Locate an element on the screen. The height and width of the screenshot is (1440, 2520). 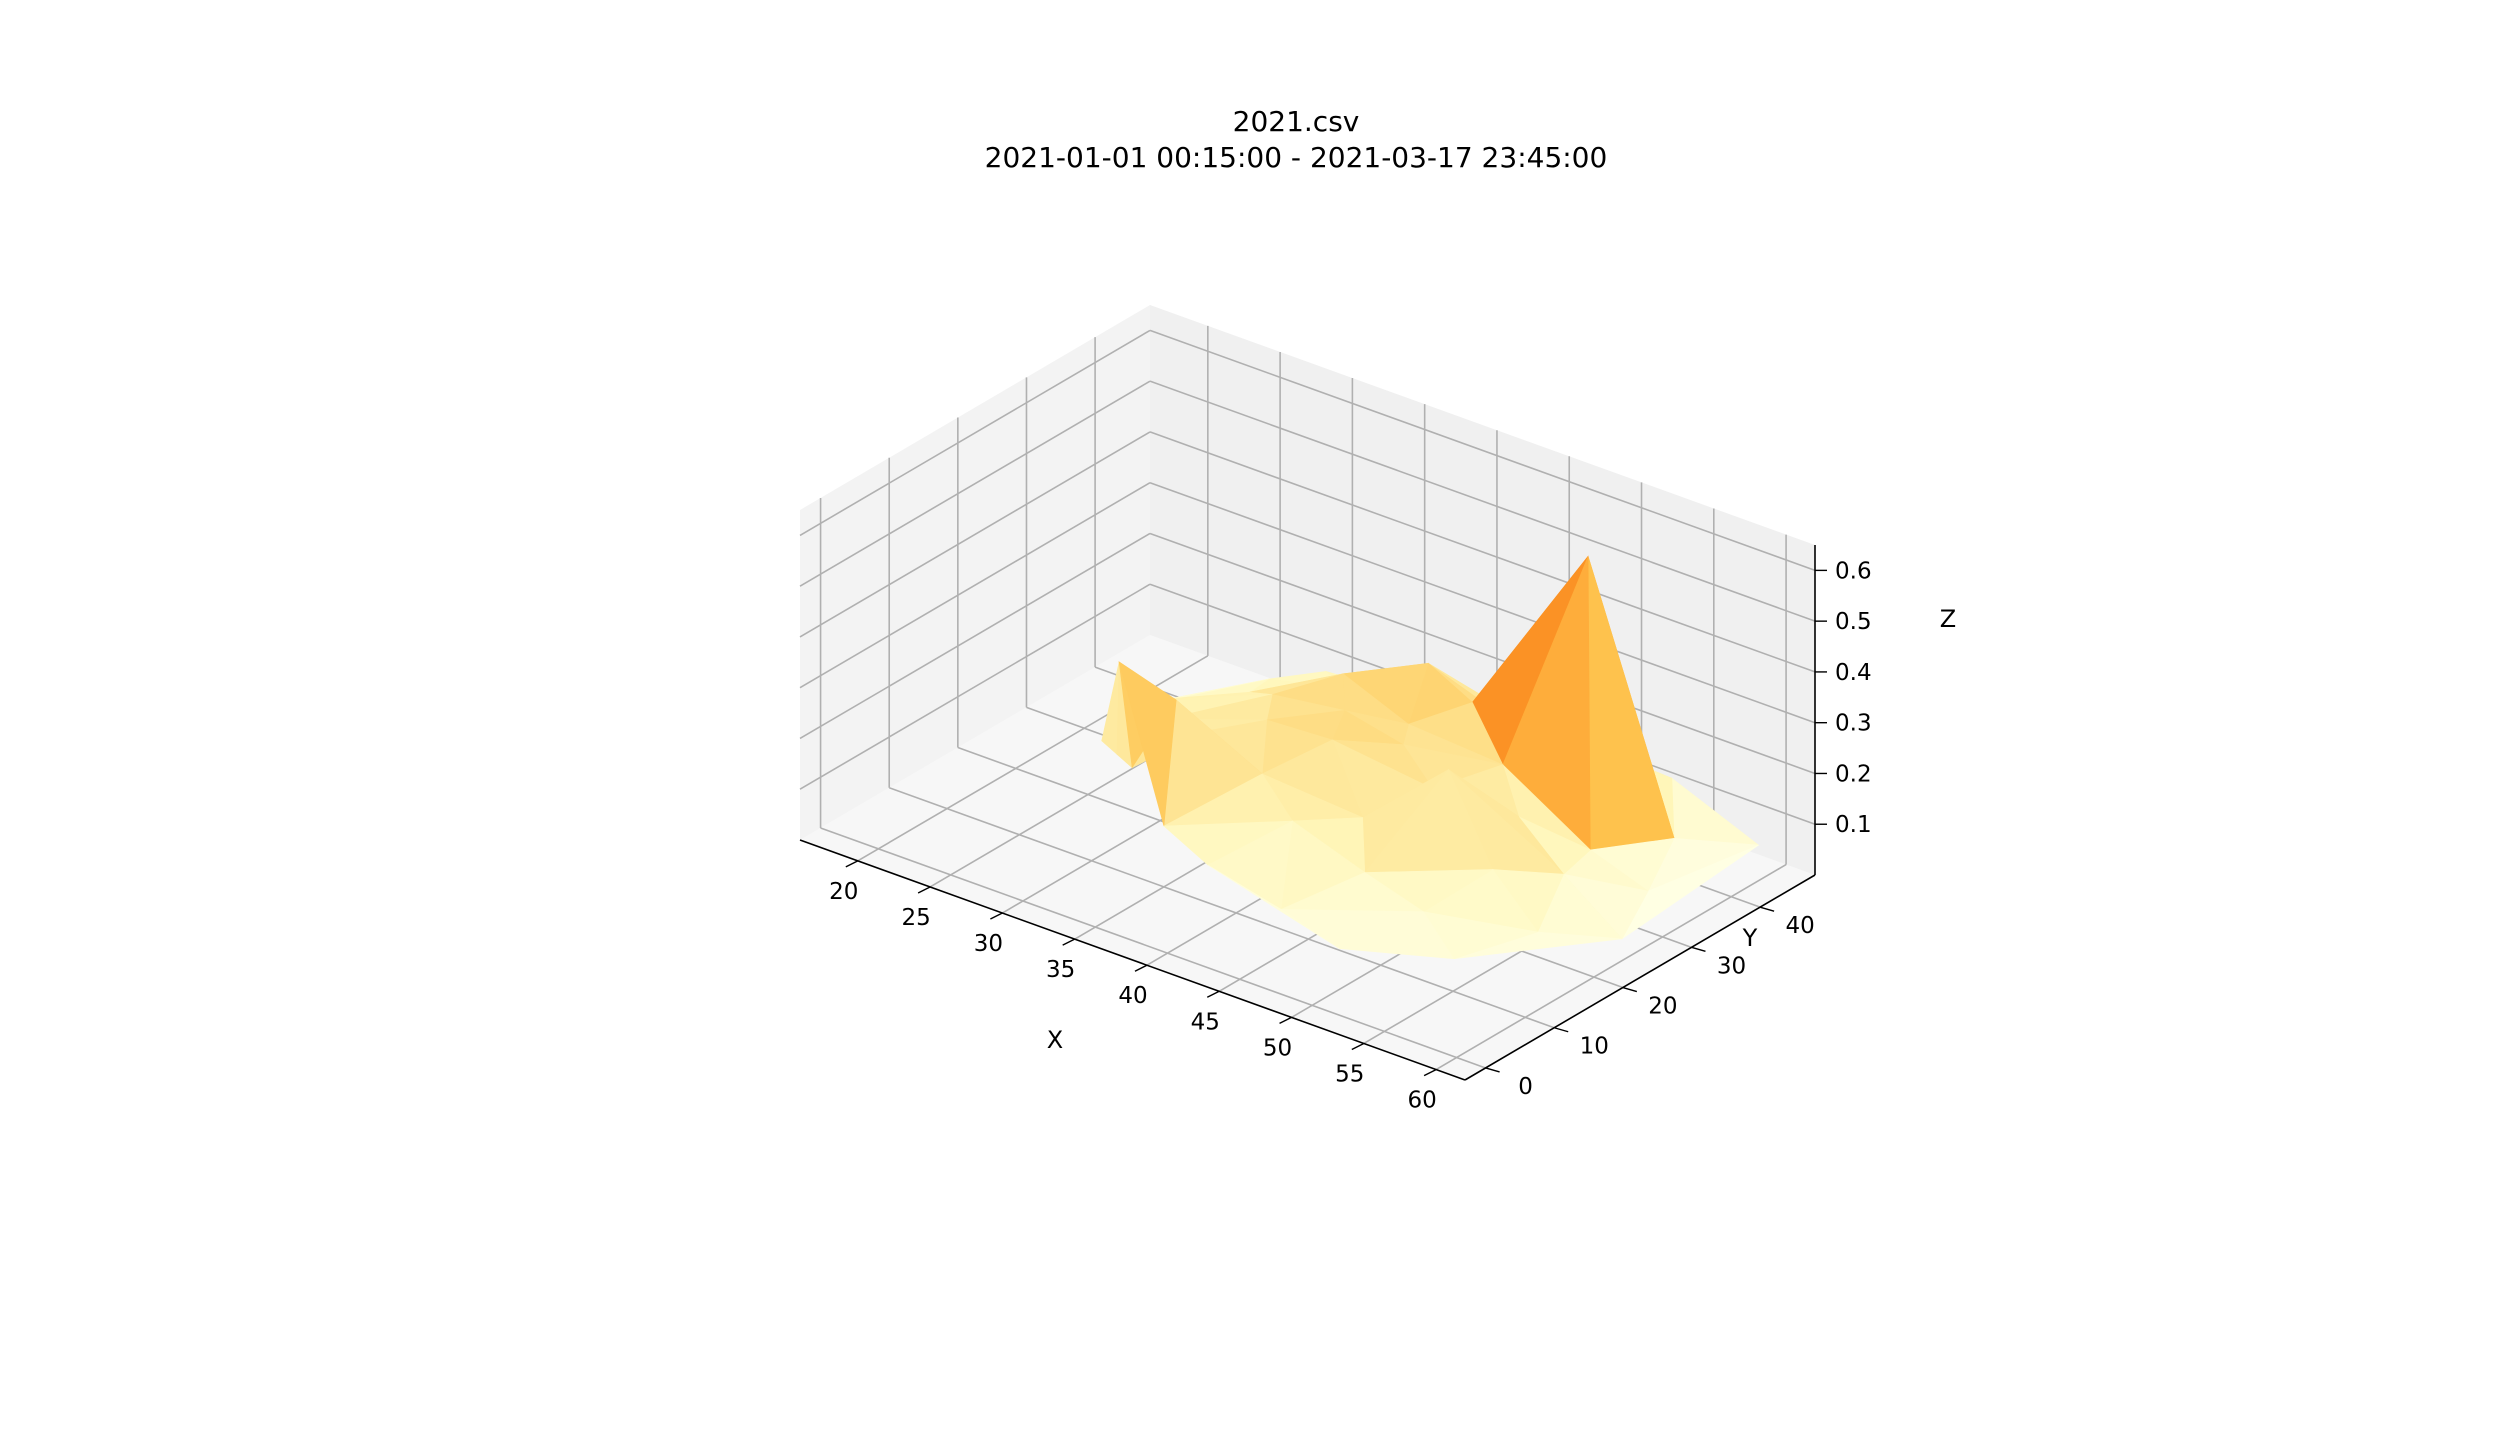
grid-line-x is located at coordinates (1611, 967).